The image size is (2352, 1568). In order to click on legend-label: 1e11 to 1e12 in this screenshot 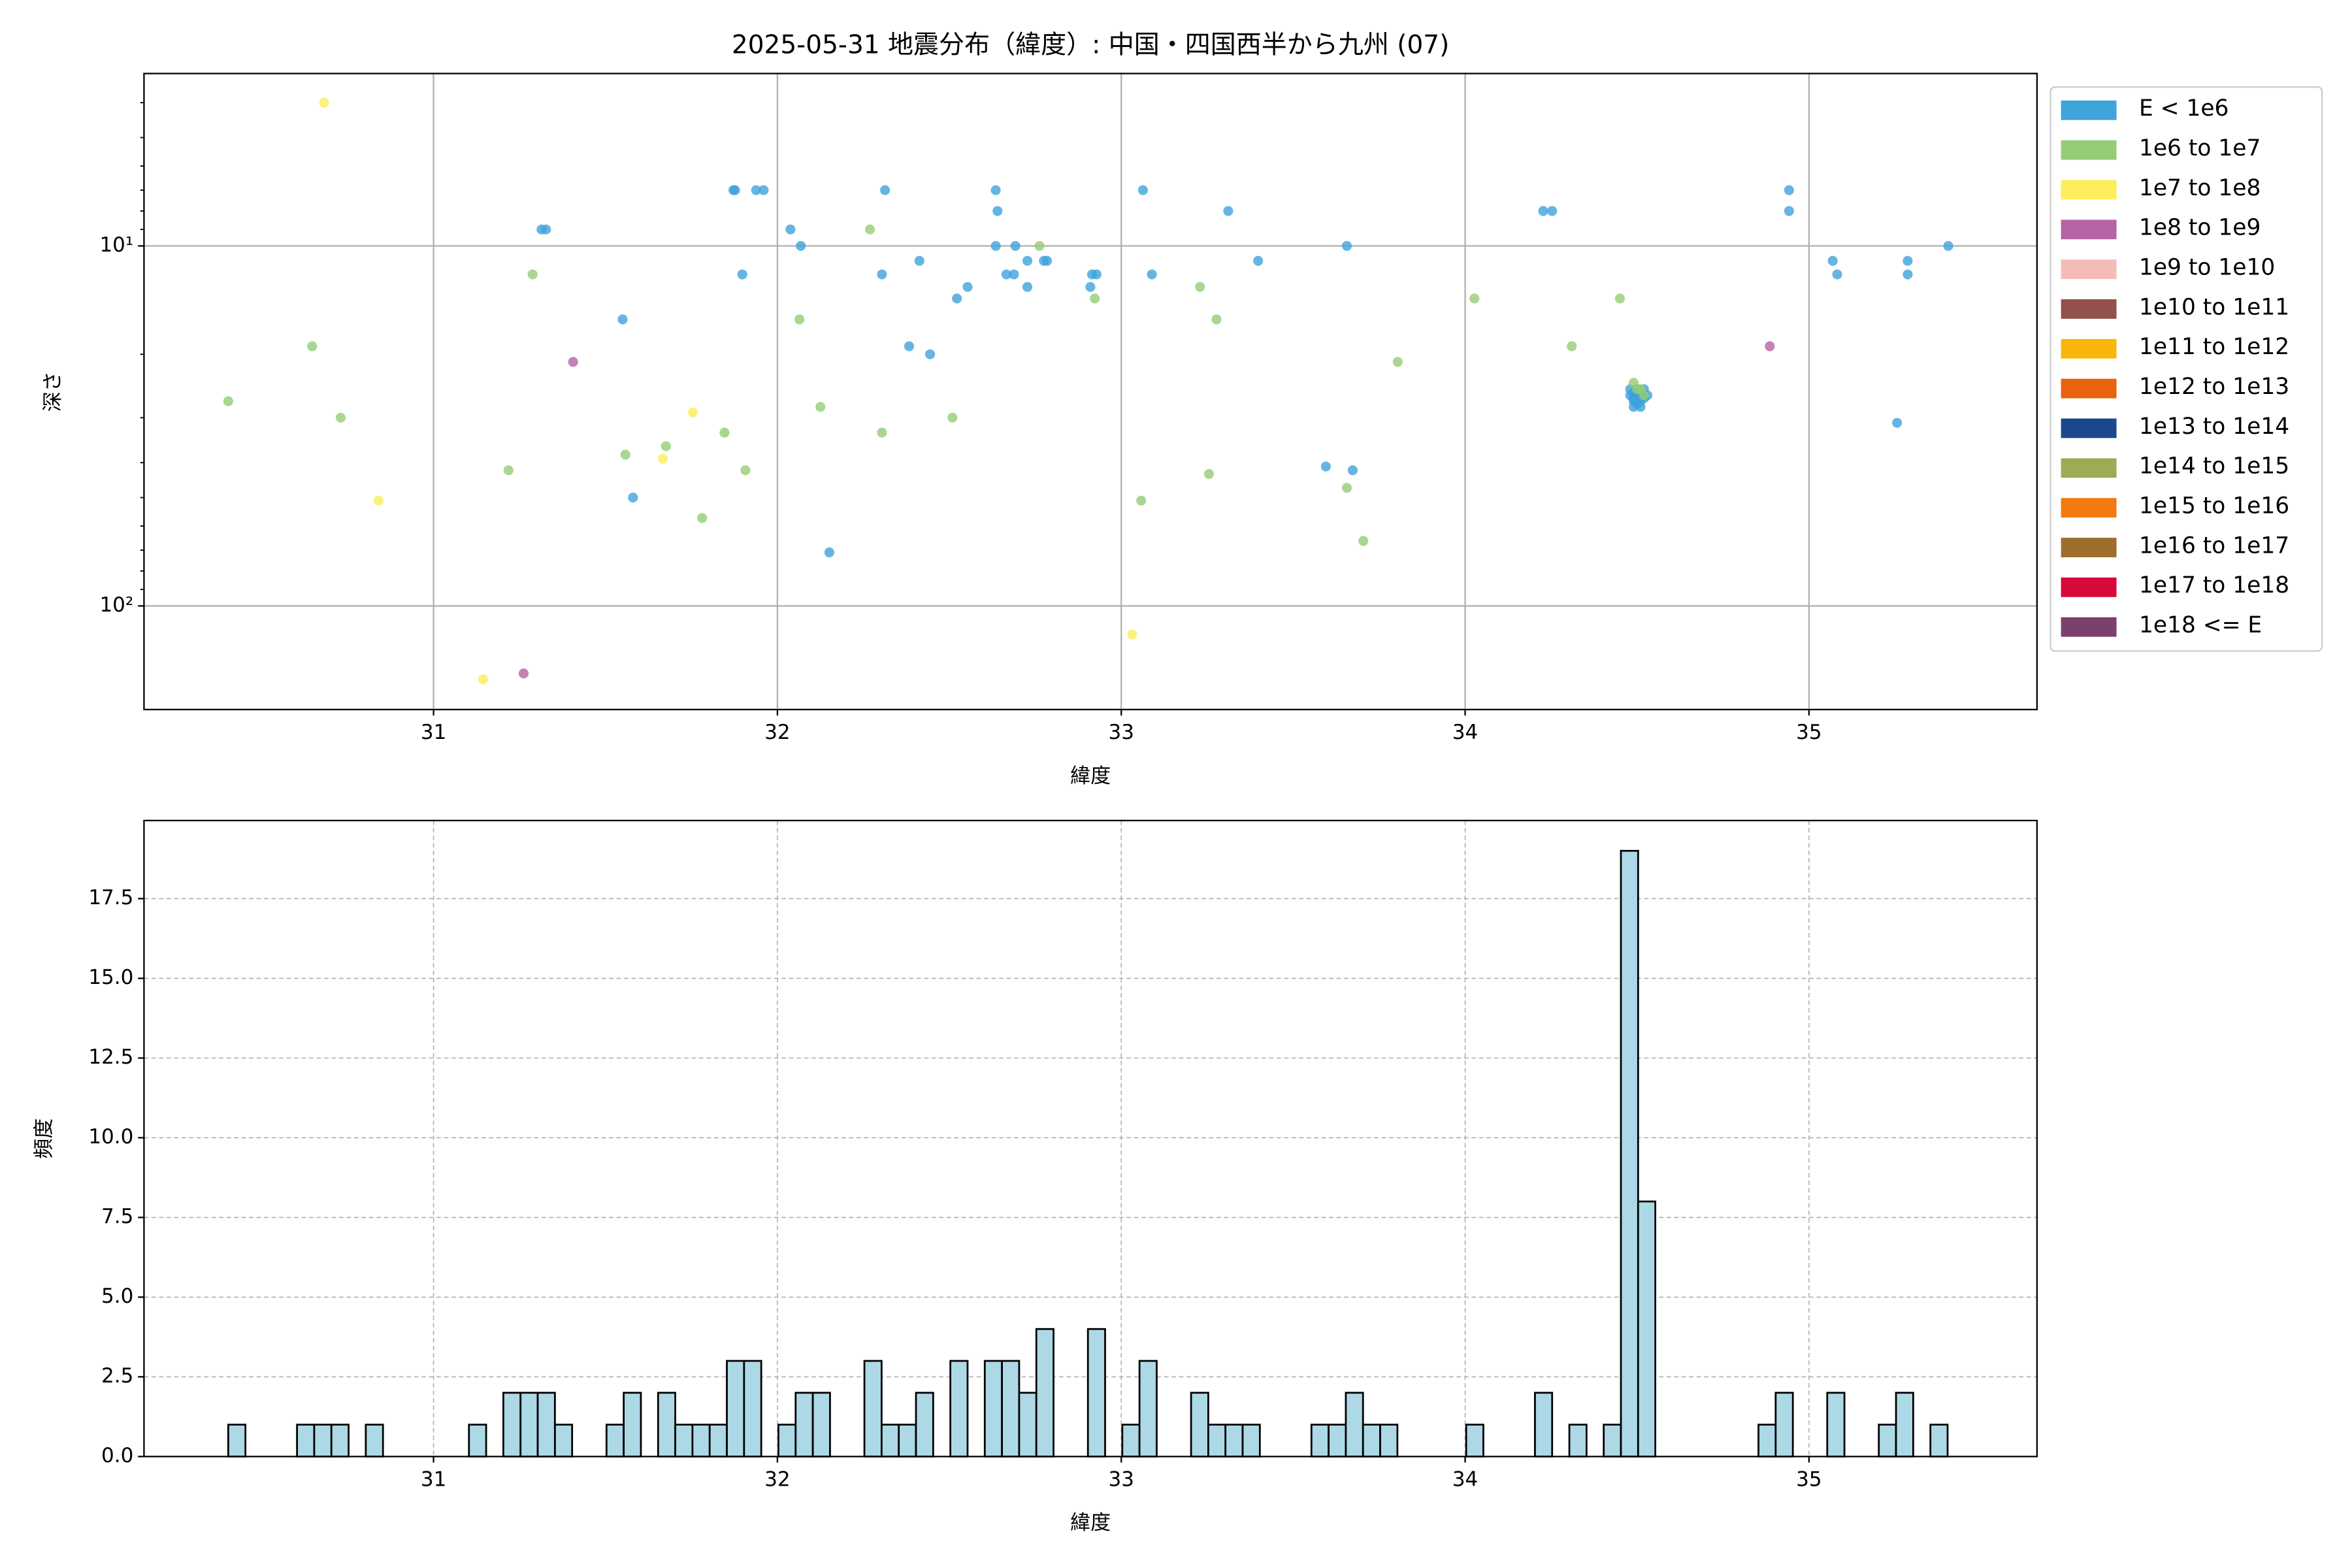, I will do `click(2214, 347)`.